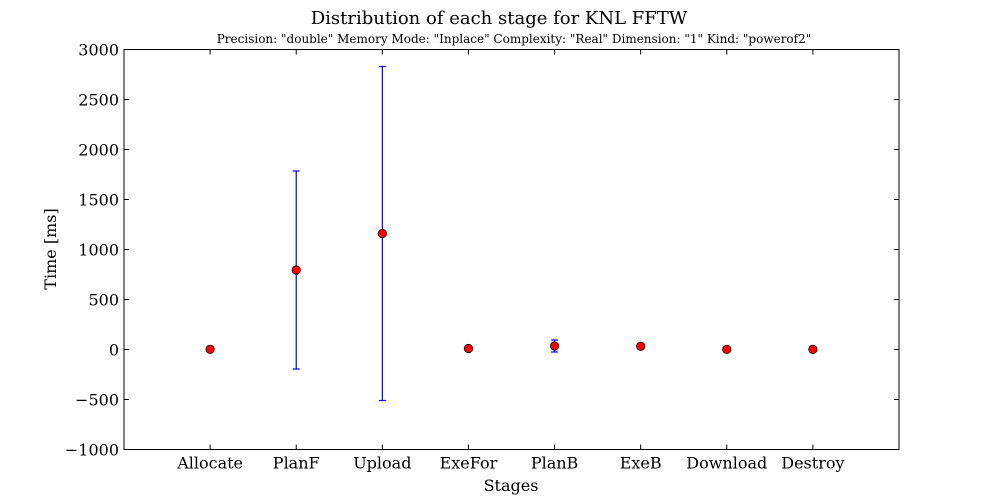 This screenshot has width=1000, height=500. I want to click on y-tick-label: 1000, so click(98, 250).